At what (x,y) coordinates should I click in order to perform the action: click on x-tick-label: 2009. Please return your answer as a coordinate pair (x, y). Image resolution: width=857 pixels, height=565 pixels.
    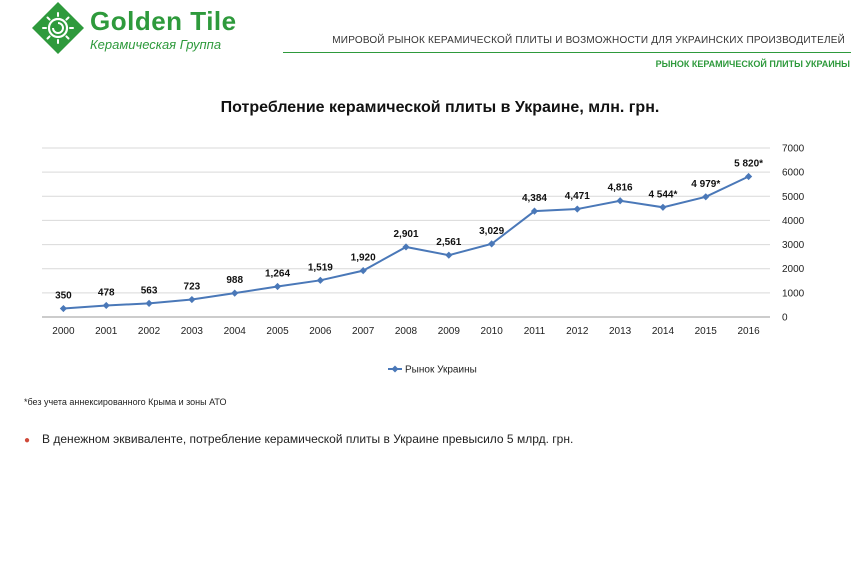
    Looking at the image, I should click on (449, 331).